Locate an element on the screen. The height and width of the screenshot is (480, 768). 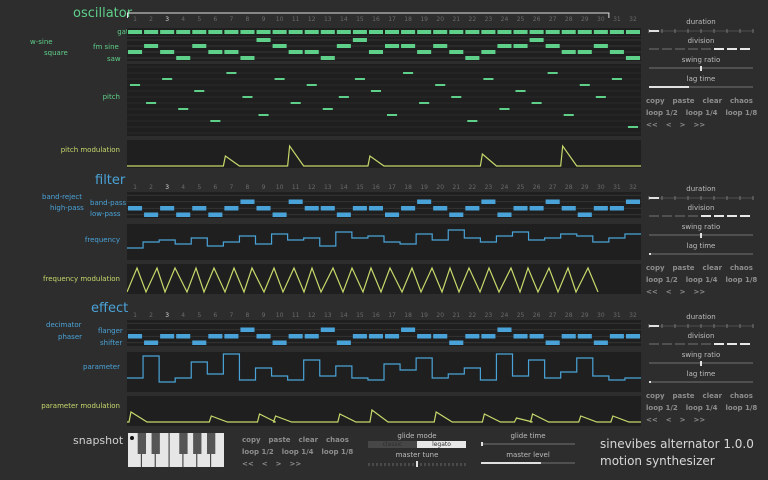
loop-bracket is located at coordinates (368, 15).